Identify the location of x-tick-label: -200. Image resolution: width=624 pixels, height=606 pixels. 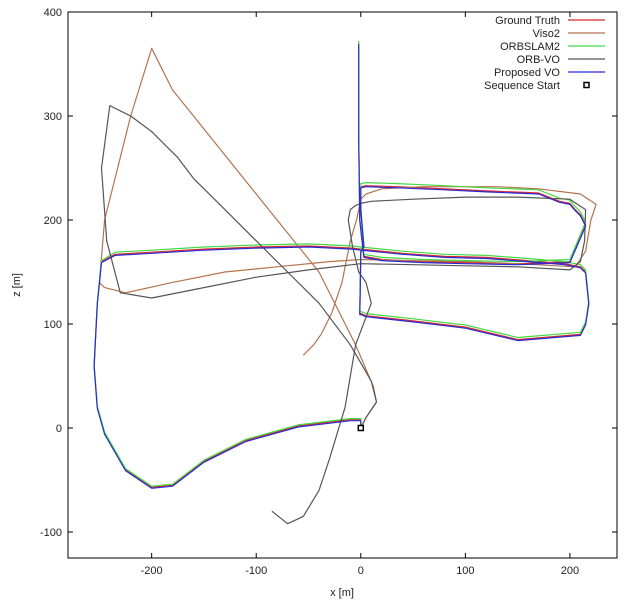
(152, 571).